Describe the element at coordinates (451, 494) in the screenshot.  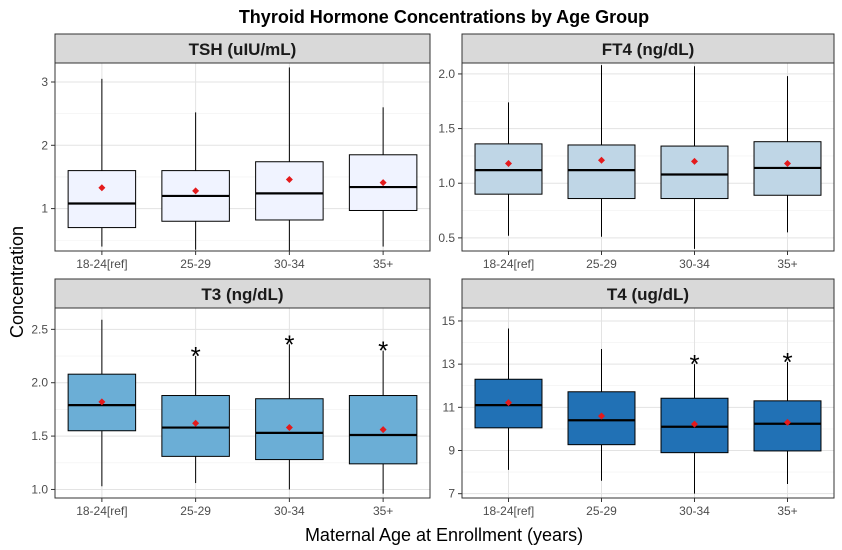
I see `y-tick-label: 7` at that location.